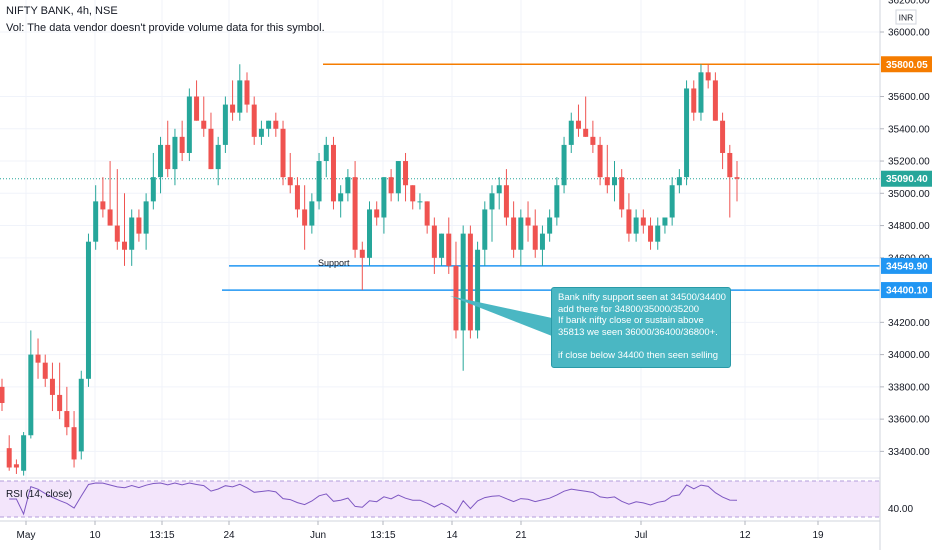 The width and height of the screenshot is (932, 555). Describe the element at coordinates (26, 535) in the screenshot. I see `date-tick-label: May` at that location.